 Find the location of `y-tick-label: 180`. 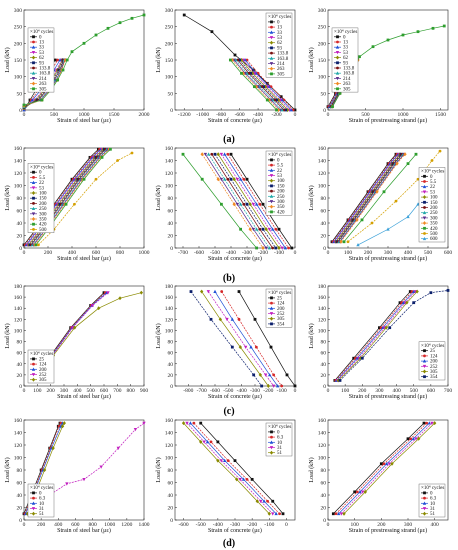

y-tick-label: 180 is located at coordinates (322, 287).